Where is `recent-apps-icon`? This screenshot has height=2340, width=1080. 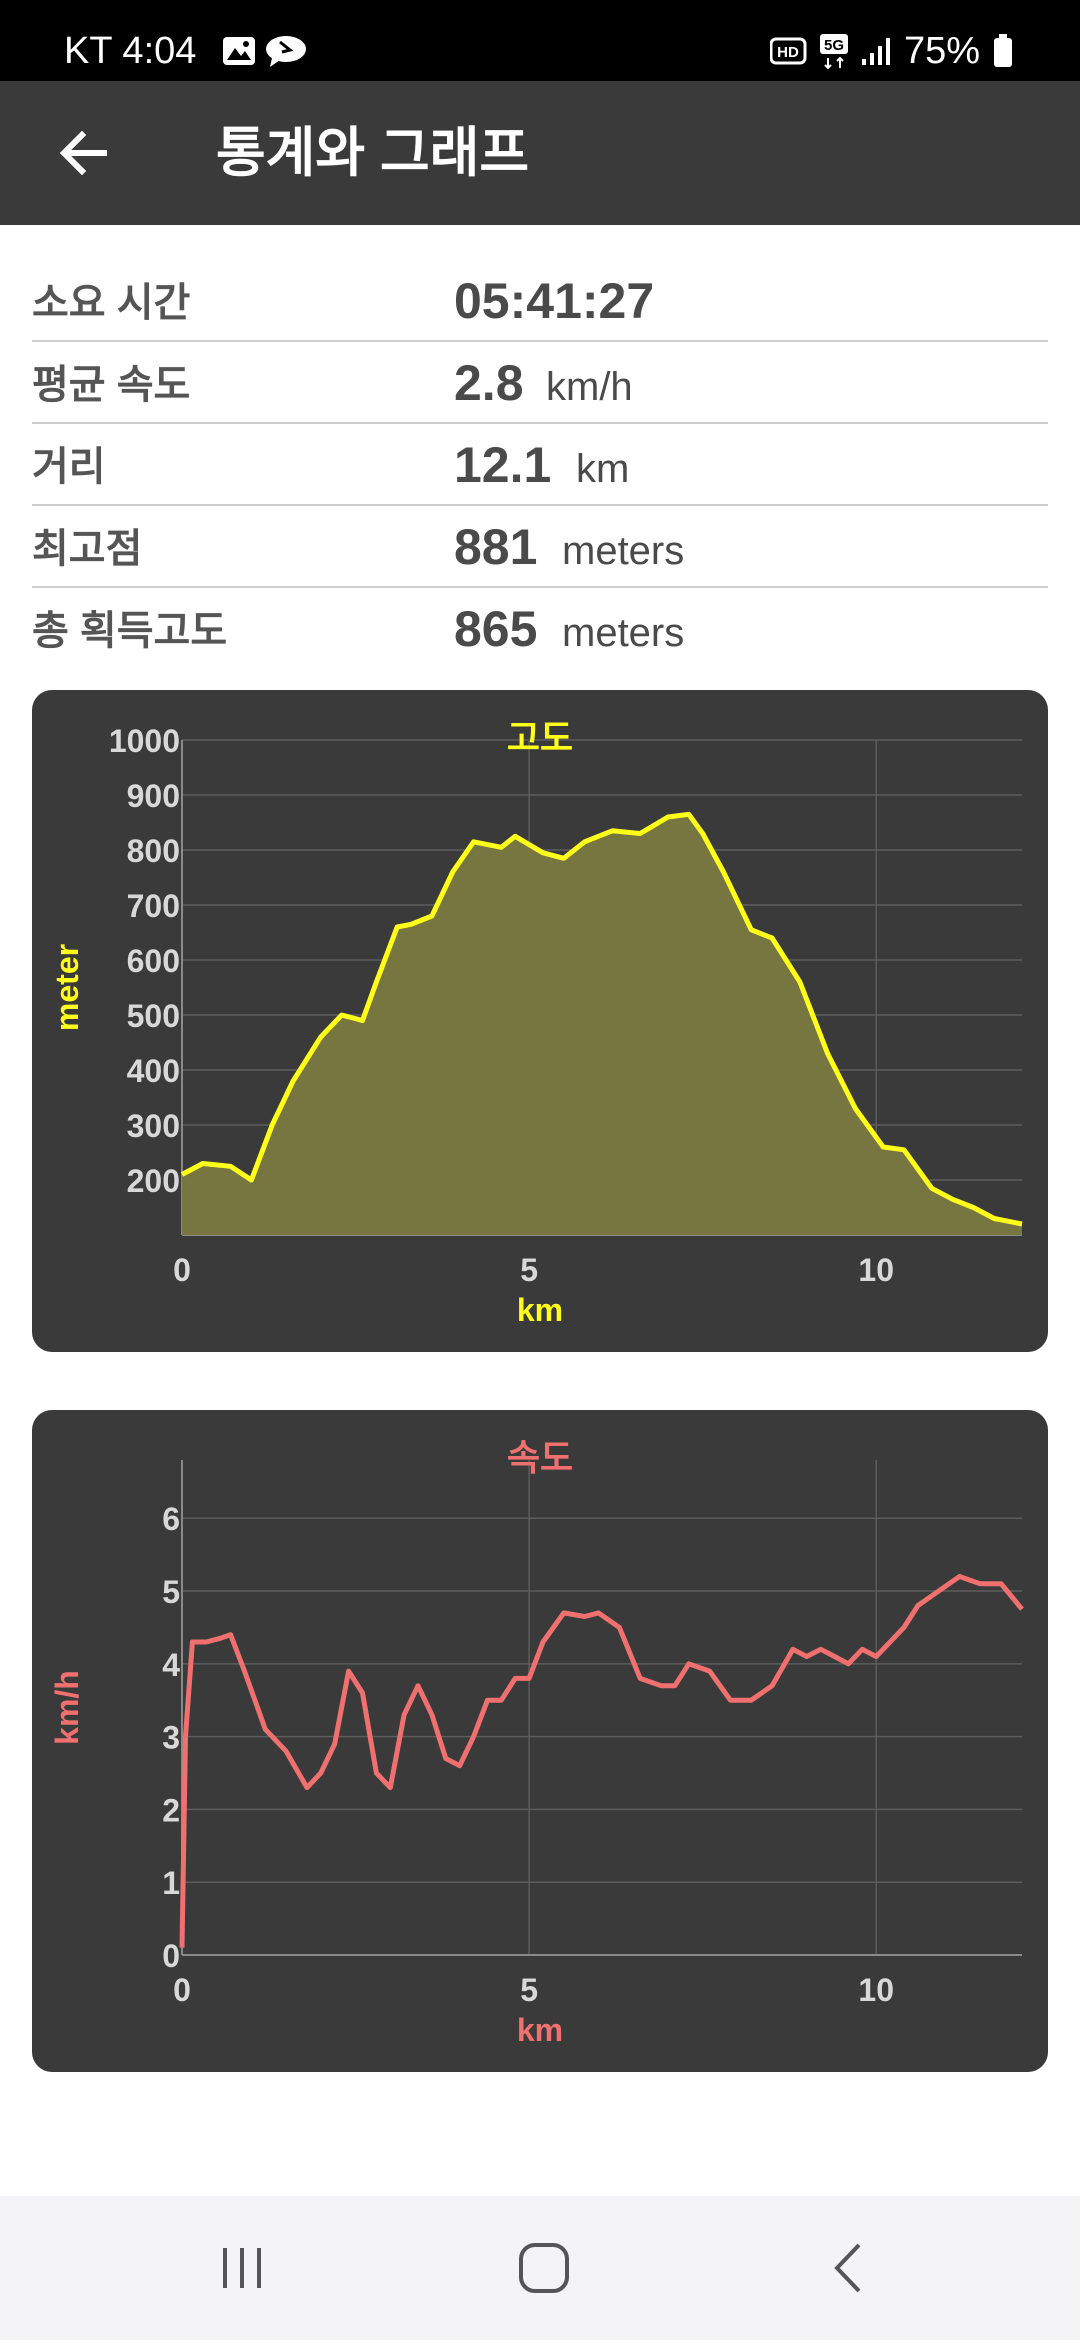 recent-apps-icon is located at coordinates (242, 2268).